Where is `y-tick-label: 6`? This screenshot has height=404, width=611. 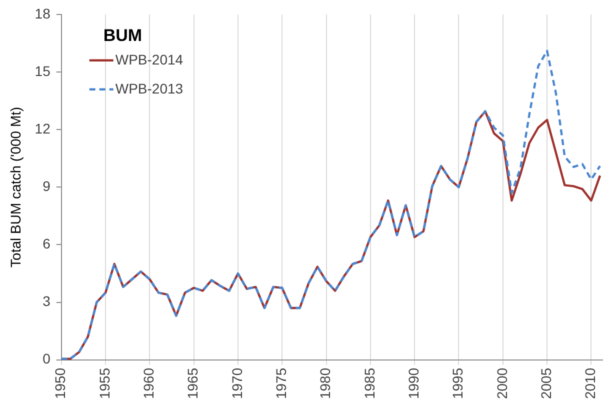 y-tick-label: 6 is located at coordinates (46, 244).